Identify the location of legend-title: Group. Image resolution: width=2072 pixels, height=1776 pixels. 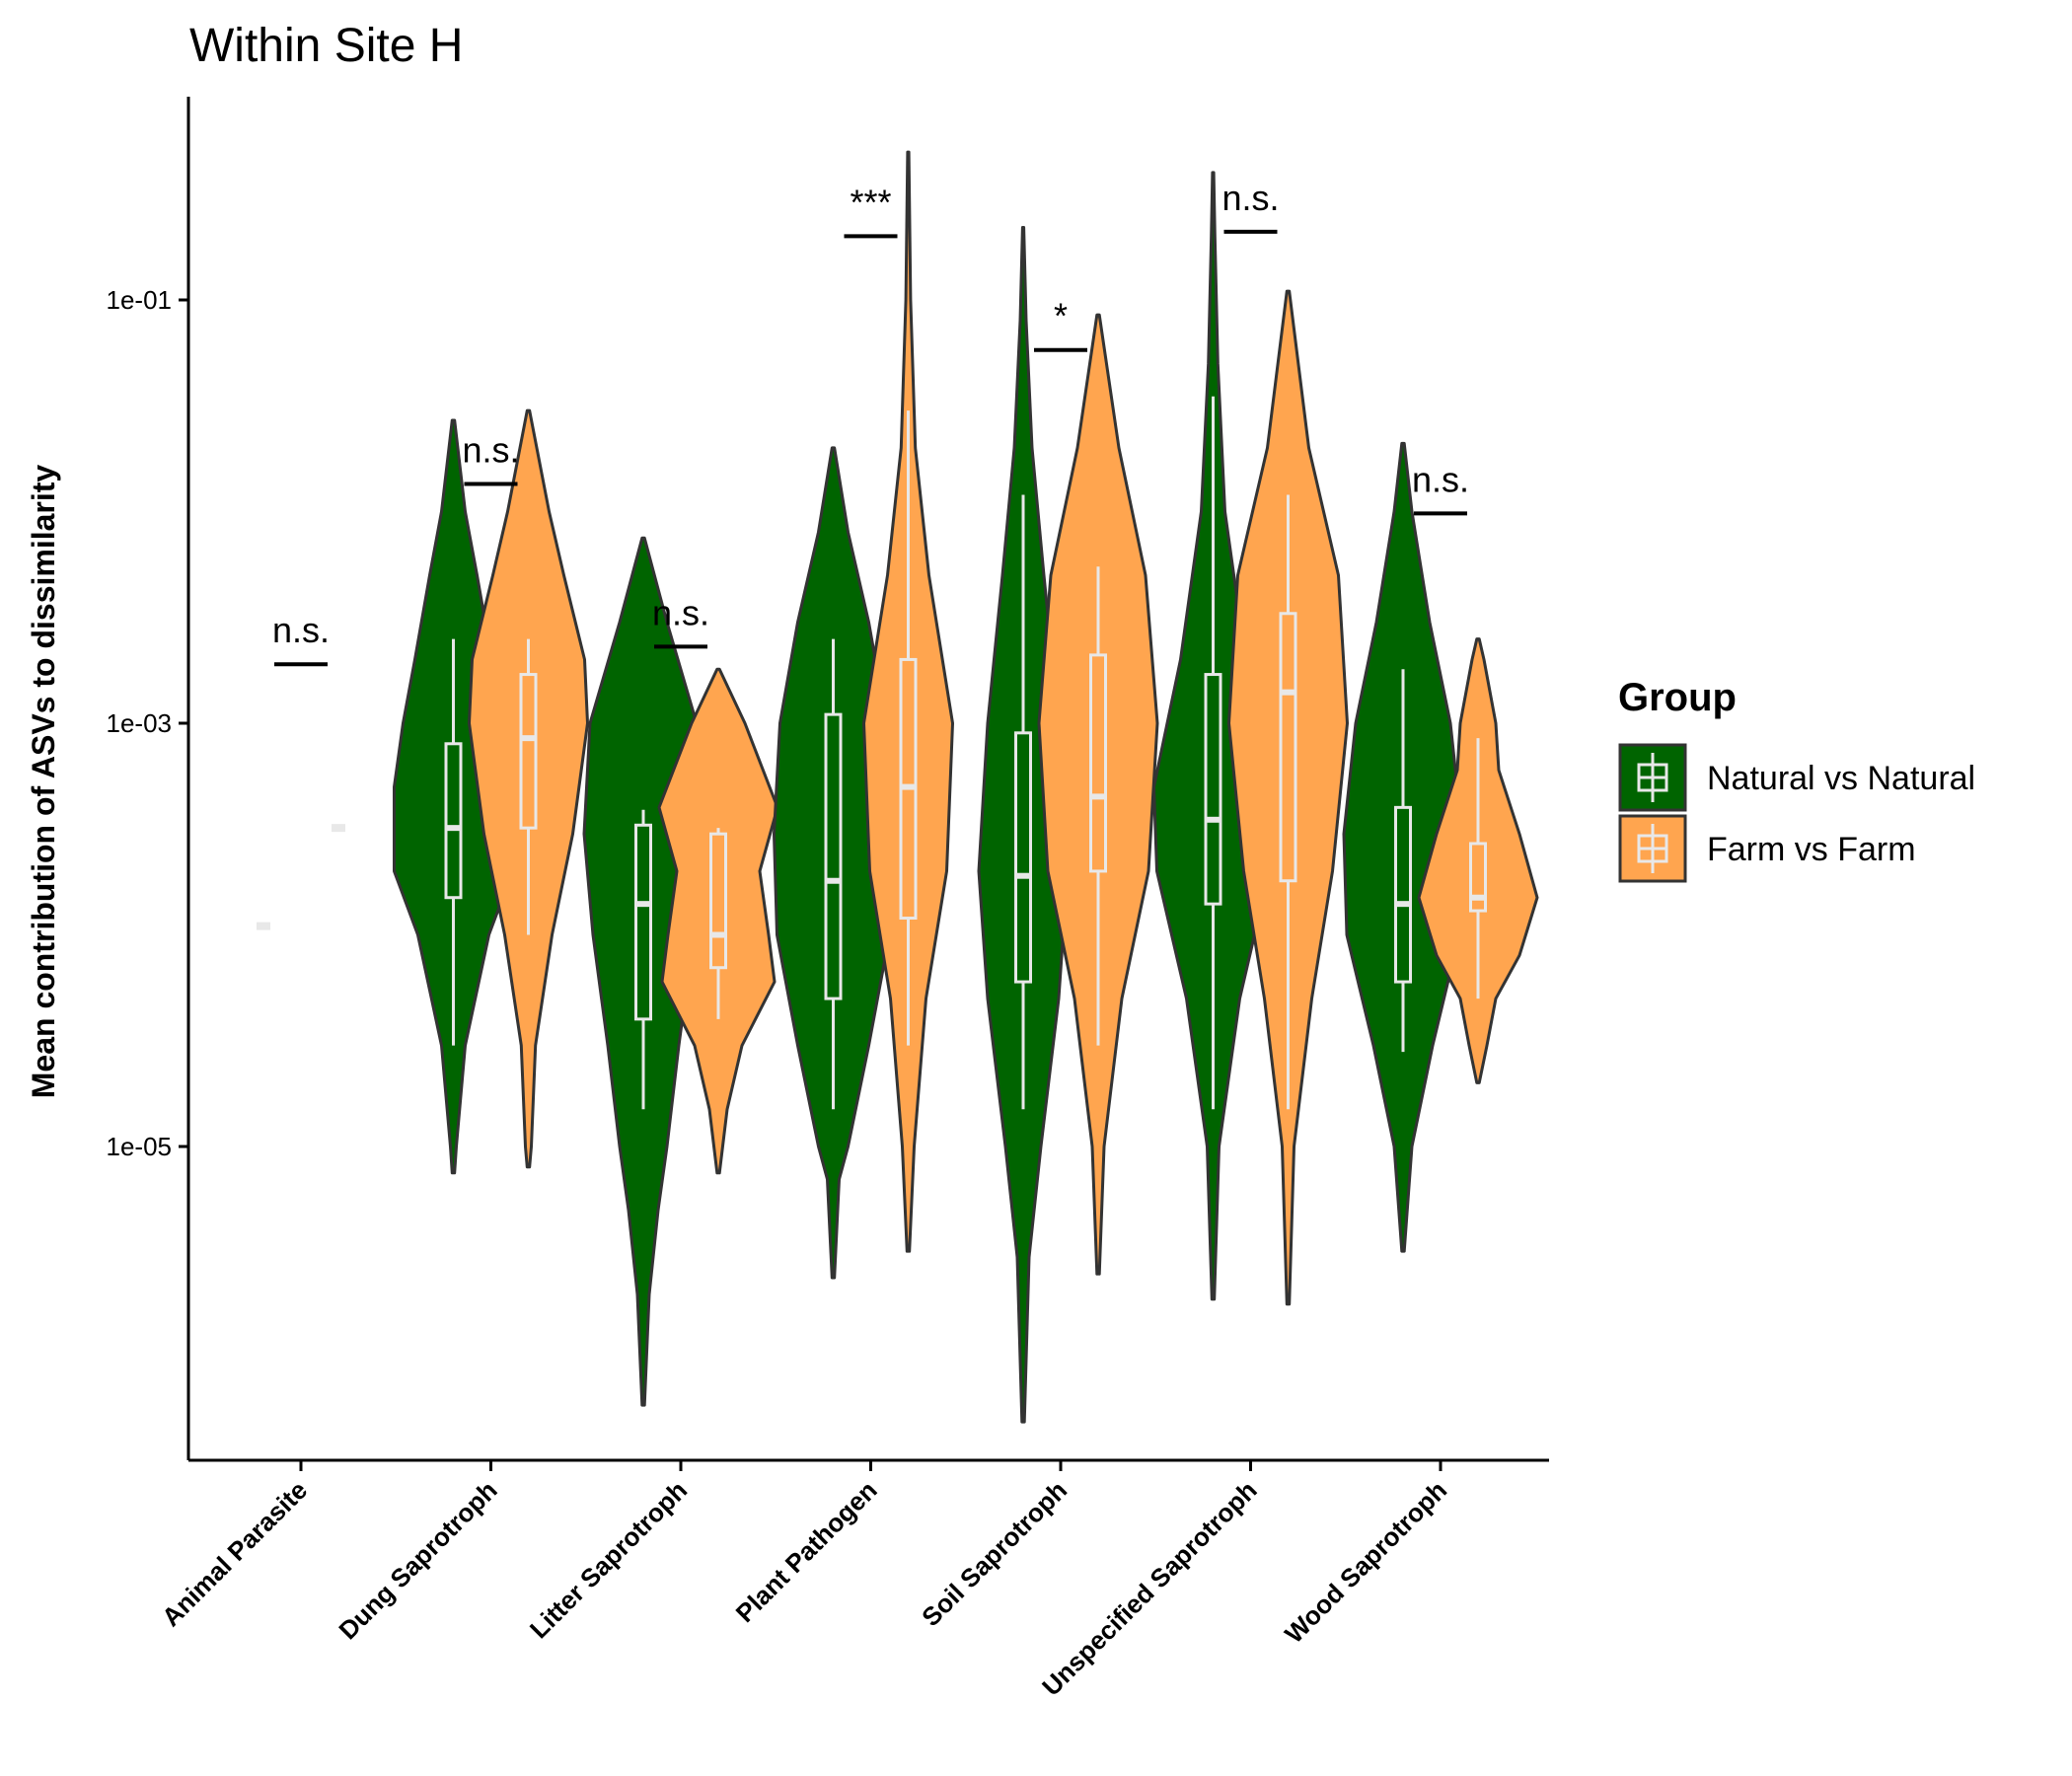
(1677, 698).